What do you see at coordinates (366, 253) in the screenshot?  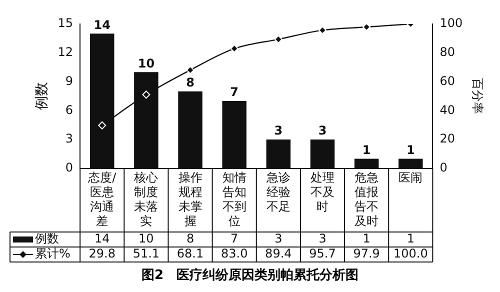 I see `data-label: 97.9` at bounding box center [366, 253].